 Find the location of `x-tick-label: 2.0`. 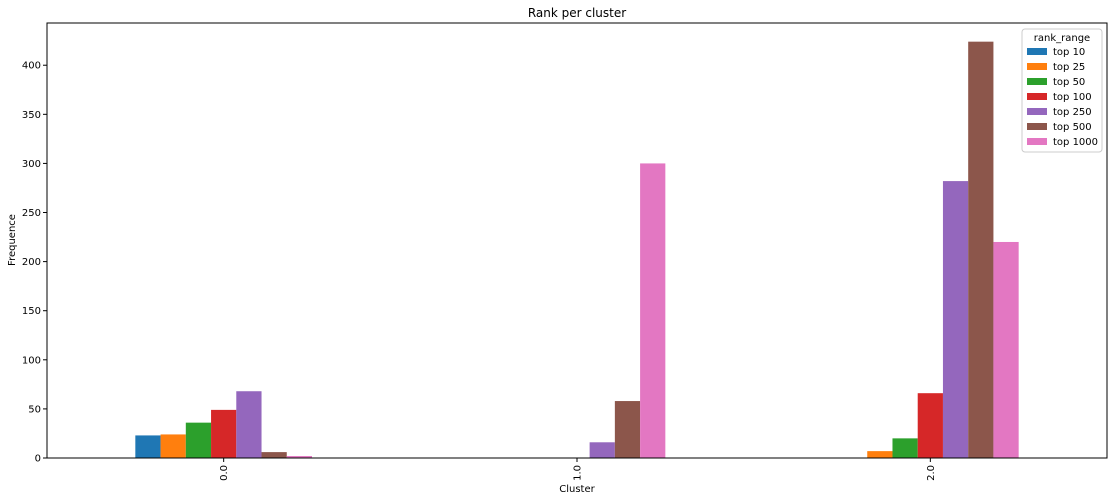

x-tick-label: 2.0 is located at coordinates (931, 473).